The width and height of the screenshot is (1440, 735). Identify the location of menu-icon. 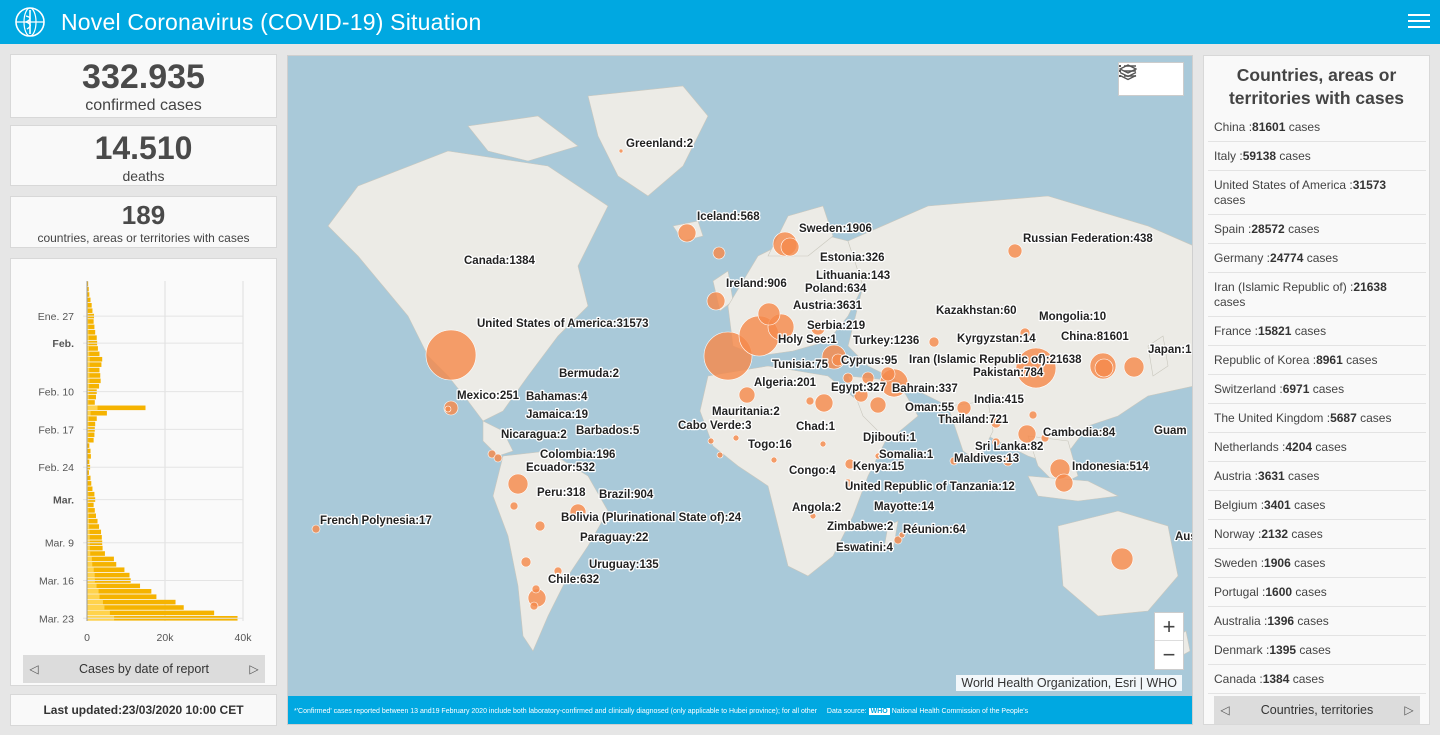
(1419, 21).